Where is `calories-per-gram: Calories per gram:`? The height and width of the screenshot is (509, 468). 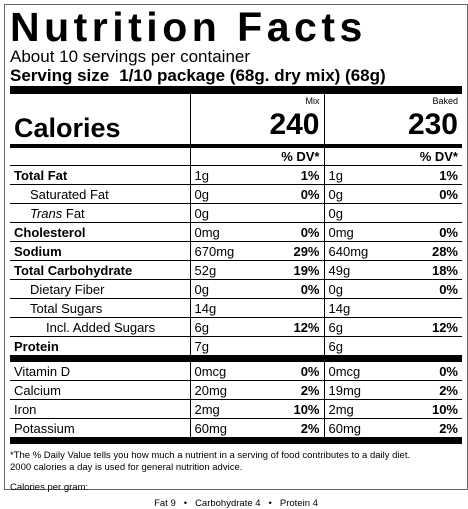
calories-per-gram: Calories per gram: is located at coordinates (49, 487).